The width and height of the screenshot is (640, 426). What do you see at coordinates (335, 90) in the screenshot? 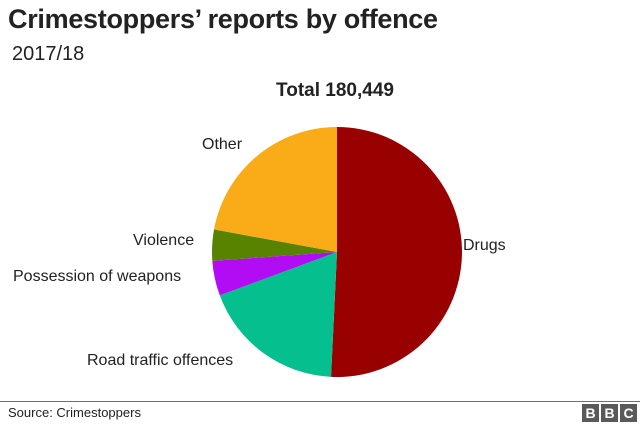
I see `total-label: Total 180,449` at bounding box center [335, 90].